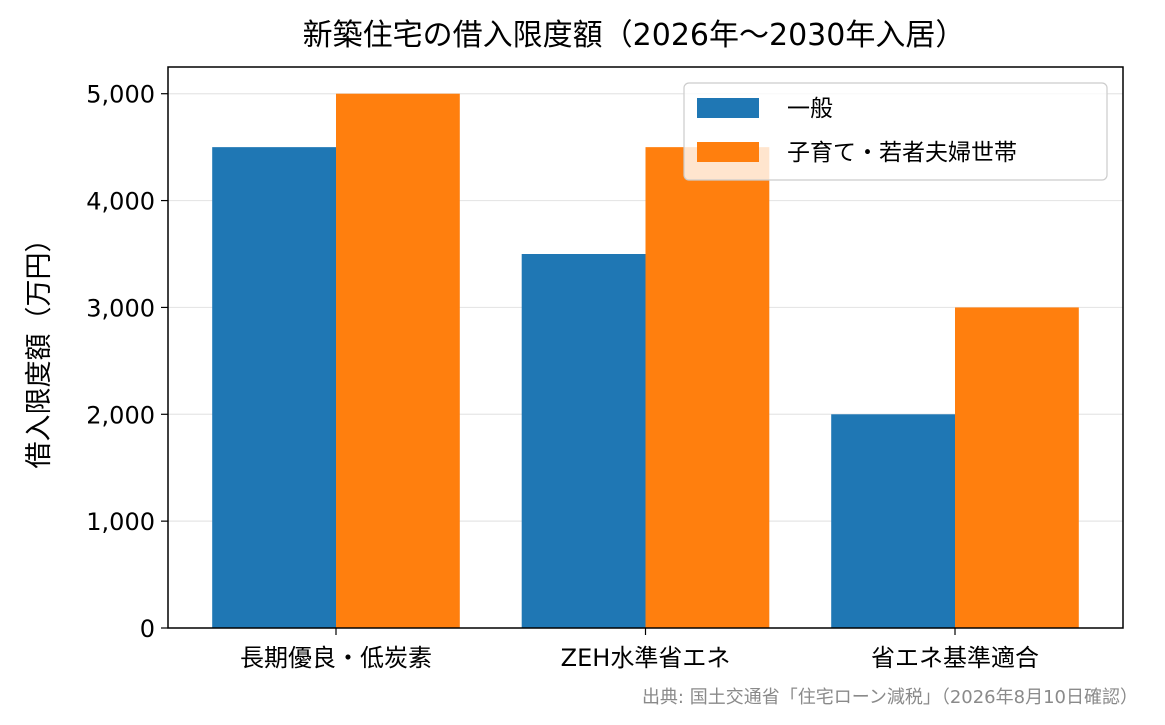 The image size is (1165, 725). What do you see at coordinates (634, 35) in the screenshot?
I see `chart-title: 新築住宅の借入限度額（2026年〜2030年入居）` at bounding box center [634, 35].